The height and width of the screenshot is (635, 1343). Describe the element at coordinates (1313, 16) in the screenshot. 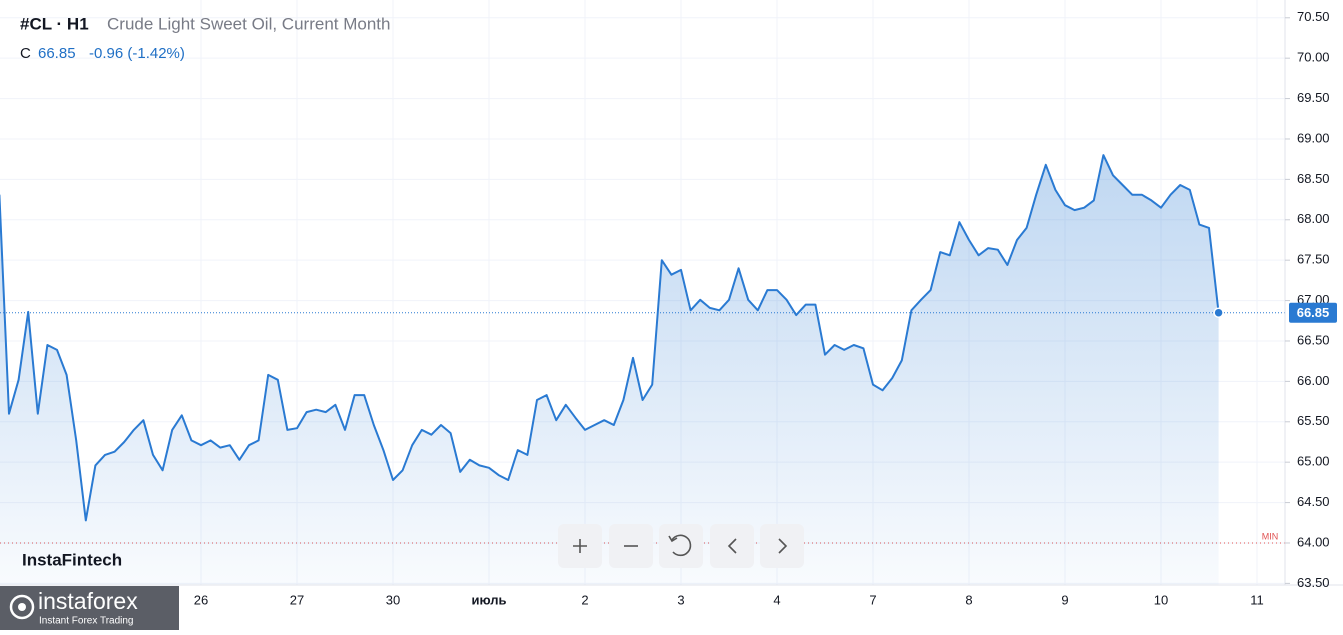

I see `y-tick-label: 70.50` at that location.